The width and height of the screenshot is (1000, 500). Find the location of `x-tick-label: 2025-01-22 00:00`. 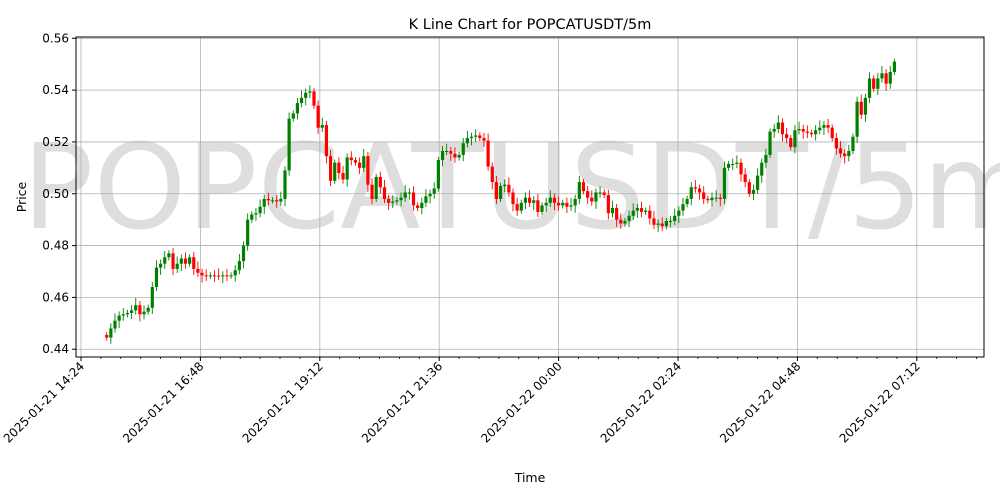

x-tick-label: 2025-01-22 00:00 is located at coordinates (521, 402).